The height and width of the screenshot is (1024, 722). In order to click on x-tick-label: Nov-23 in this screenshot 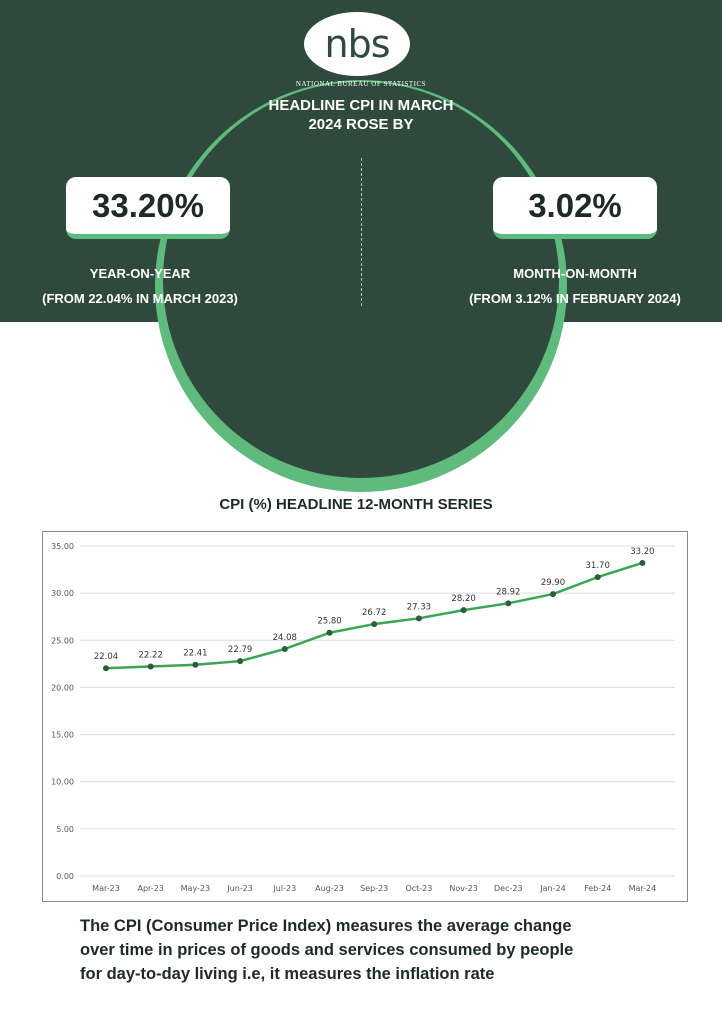, I will do `click(463, 888)`.